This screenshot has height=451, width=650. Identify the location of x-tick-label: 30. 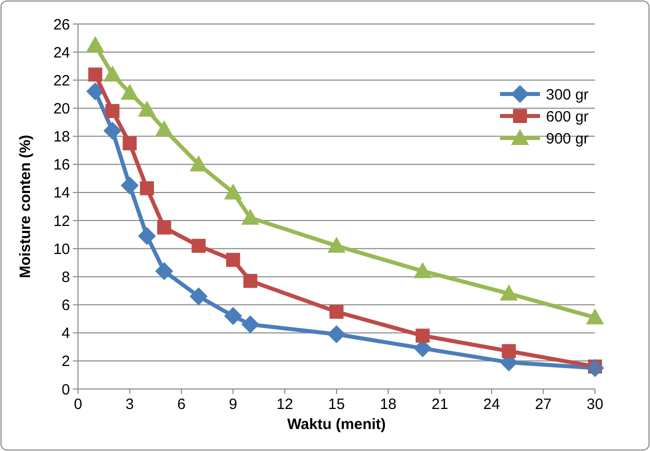
(595, 404).